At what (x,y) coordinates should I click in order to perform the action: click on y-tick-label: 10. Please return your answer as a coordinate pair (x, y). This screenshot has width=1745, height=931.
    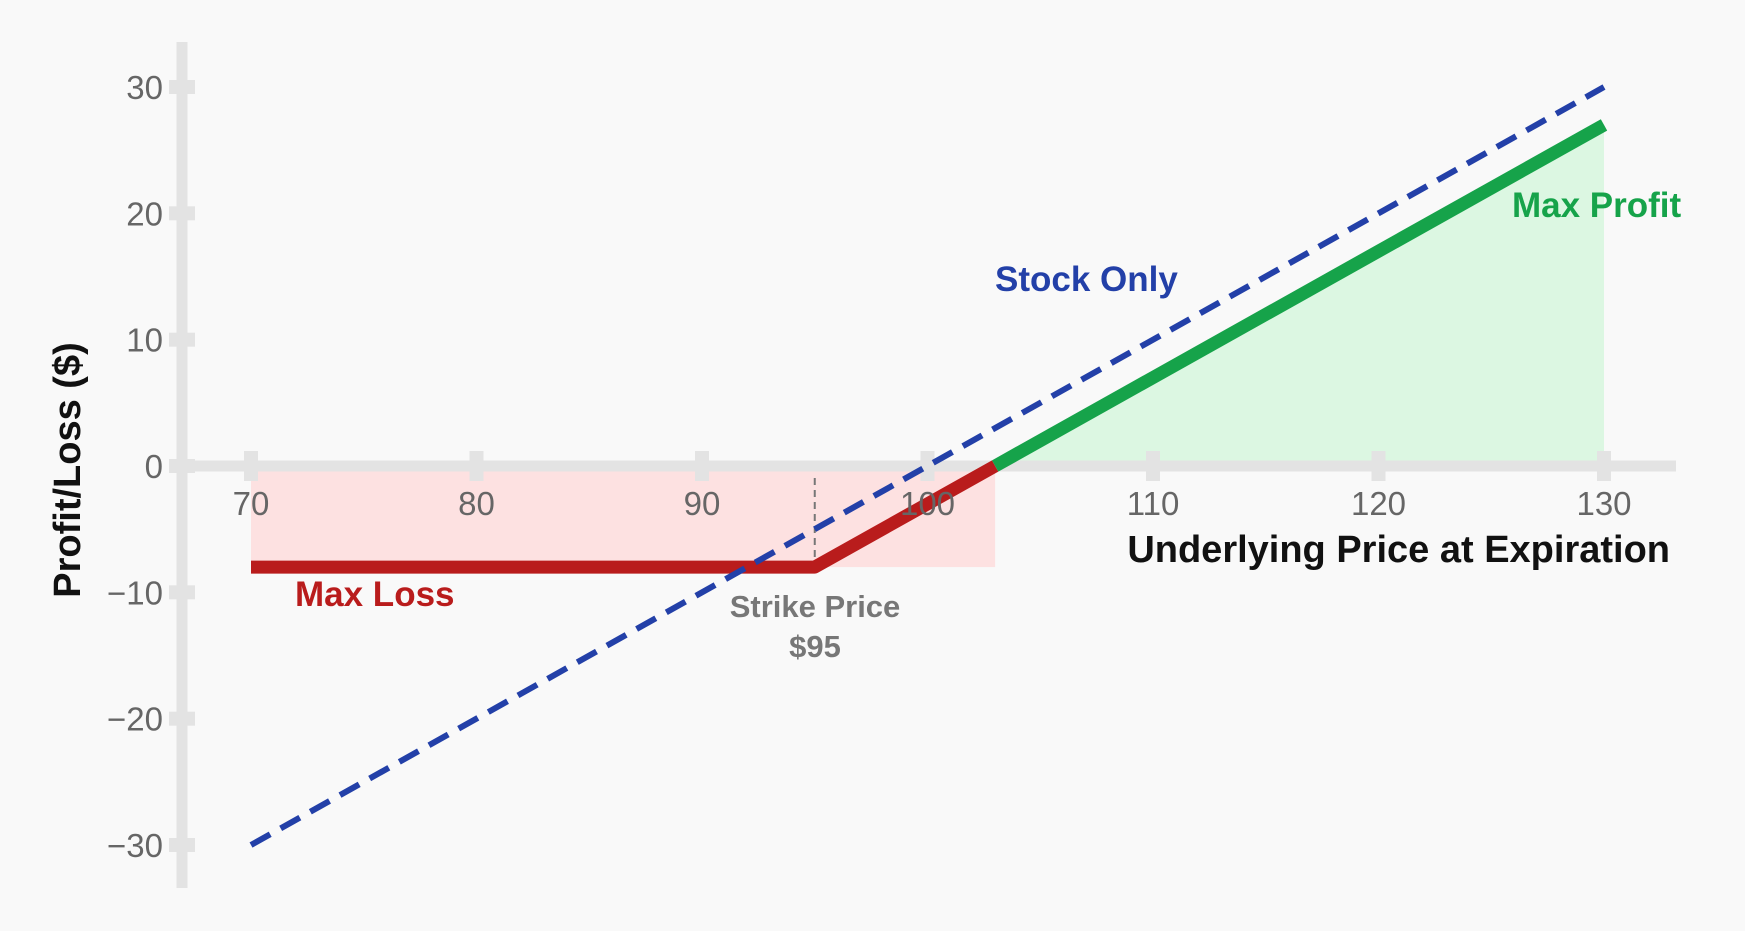
    Looking at the image, I should click on (144, 340).